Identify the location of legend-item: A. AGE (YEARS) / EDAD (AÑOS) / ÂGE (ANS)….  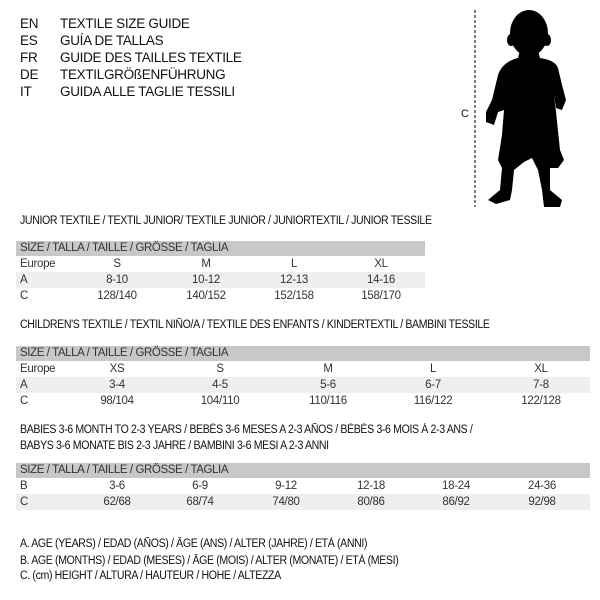
(194, 544).